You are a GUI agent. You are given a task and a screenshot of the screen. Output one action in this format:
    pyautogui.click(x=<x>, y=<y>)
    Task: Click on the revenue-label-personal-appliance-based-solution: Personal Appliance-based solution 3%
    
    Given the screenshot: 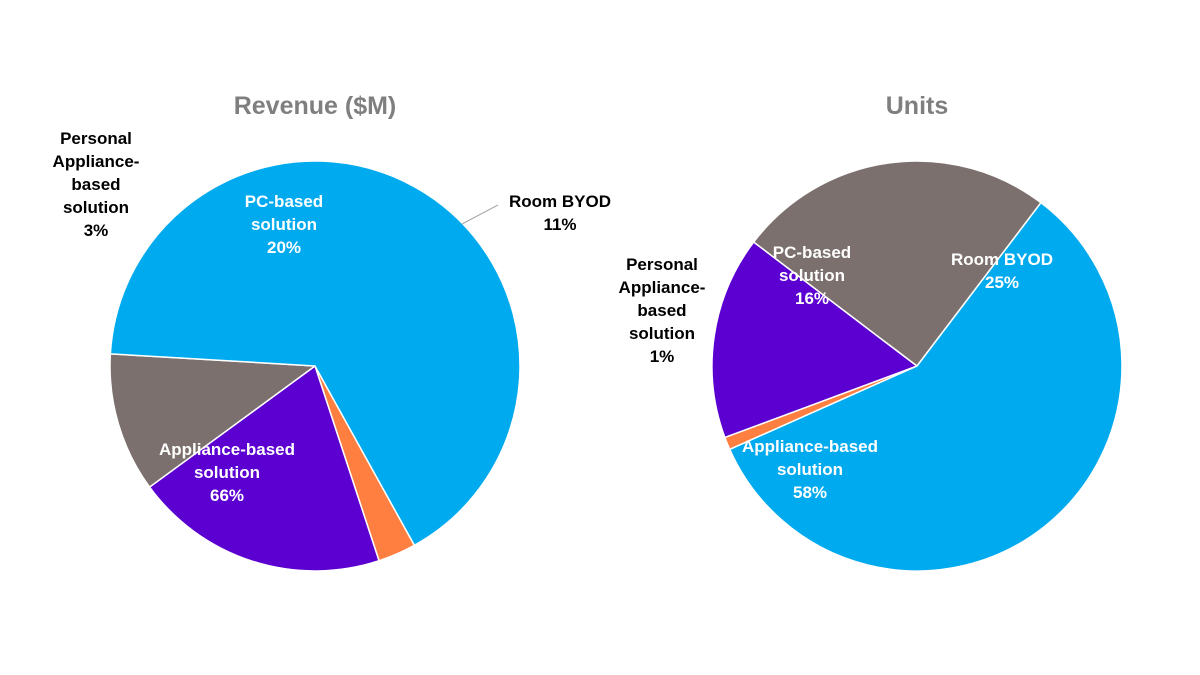 What is the action you would take?
    pyautogui.click(x=96, y=184)
    